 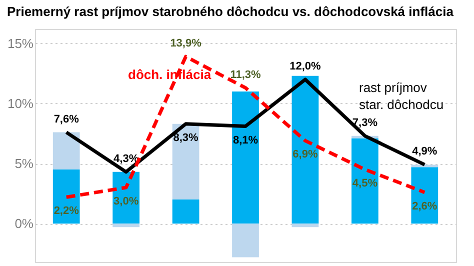 I want to click on data-label: 2,6%, so click(x=425, y=206).